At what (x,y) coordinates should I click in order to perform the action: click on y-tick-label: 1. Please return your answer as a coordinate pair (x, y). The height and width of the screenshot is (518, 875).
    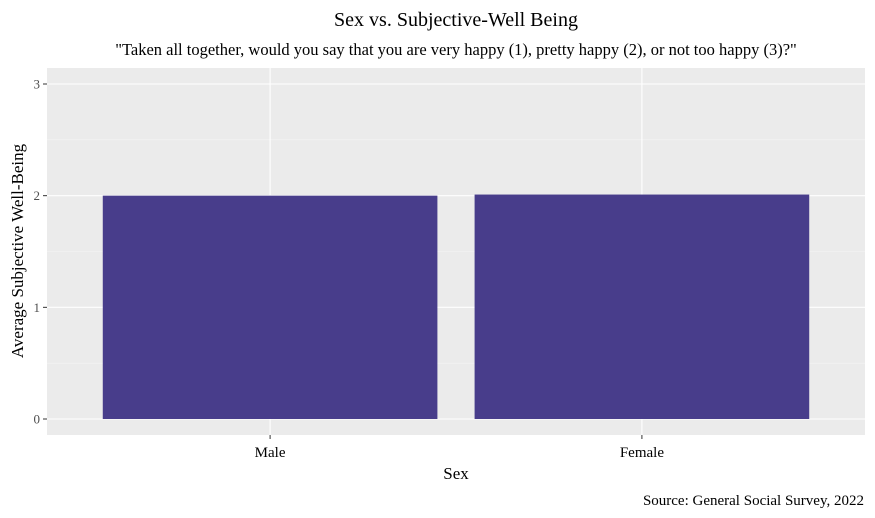
    Looking at the image, I should click on (37, 307).